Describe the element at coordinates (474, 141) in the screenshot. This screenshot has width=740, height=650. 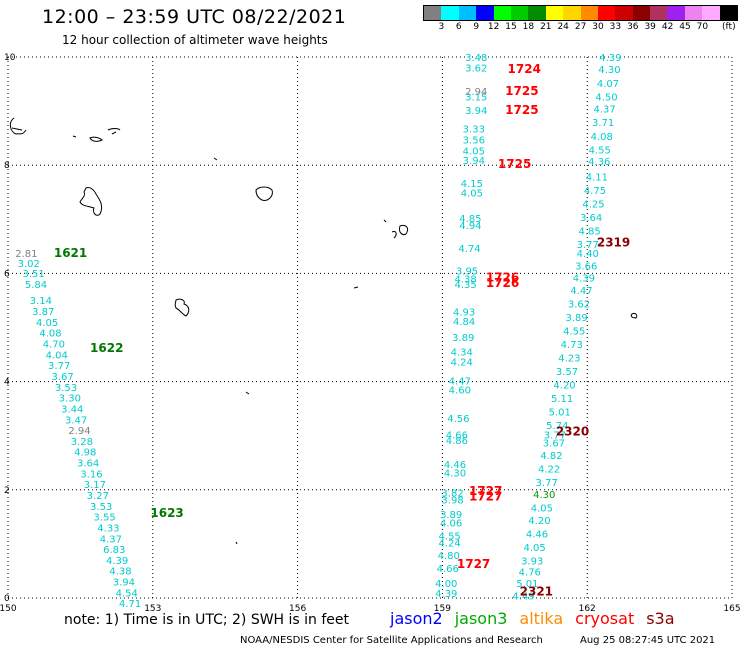
I see `swh-value: 3.56` at that location.